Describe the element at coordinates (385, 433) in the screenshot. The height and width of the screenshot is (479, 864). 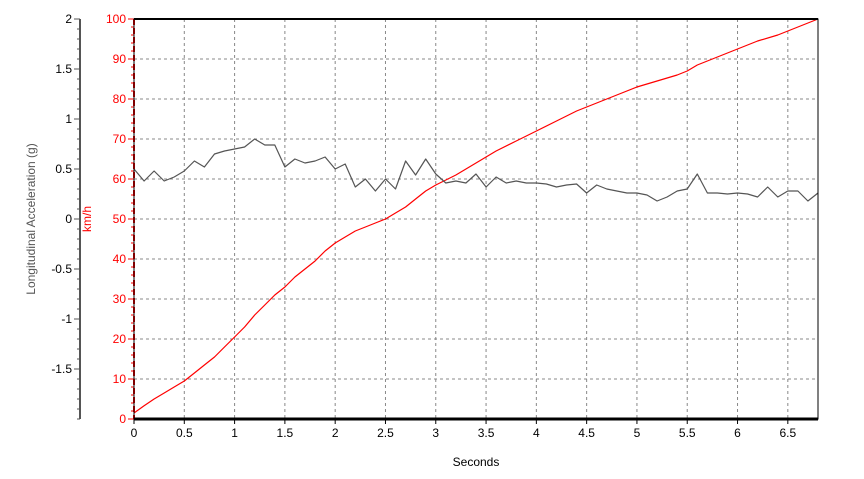
I see `x-tick-label: 2.5` at that location.